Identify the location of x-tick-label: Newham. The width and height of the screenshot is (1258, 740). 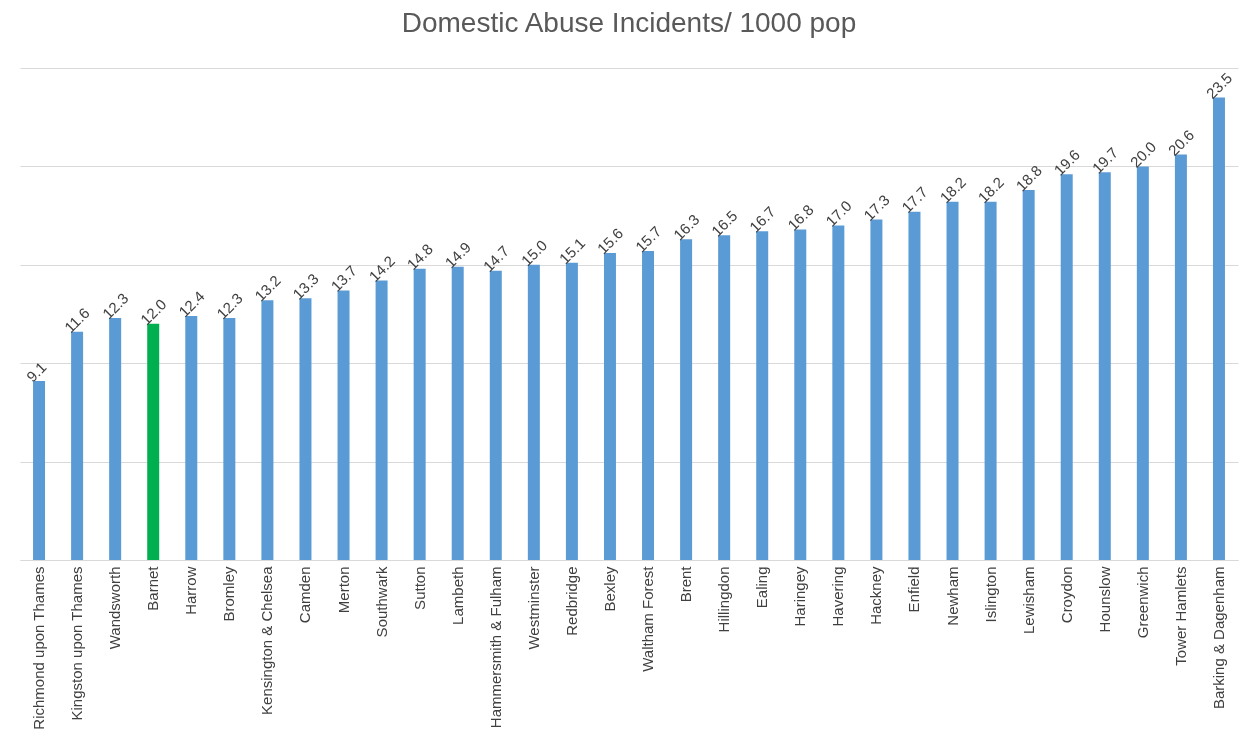
(952, 596).